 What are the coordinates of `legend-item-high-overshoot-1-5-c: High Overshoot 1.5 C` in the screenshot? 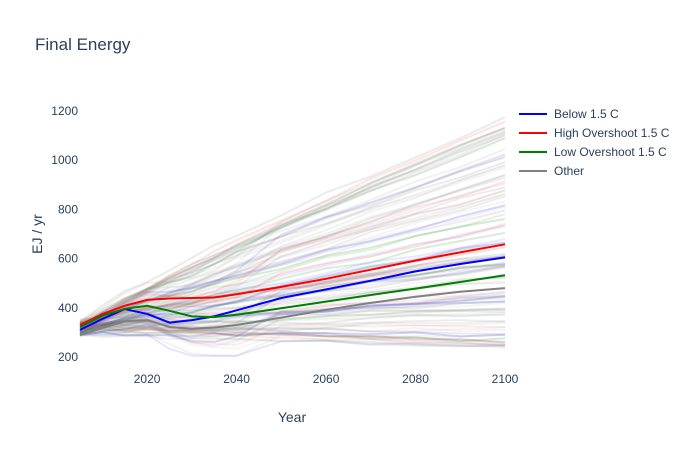 It's located at (594, 133).